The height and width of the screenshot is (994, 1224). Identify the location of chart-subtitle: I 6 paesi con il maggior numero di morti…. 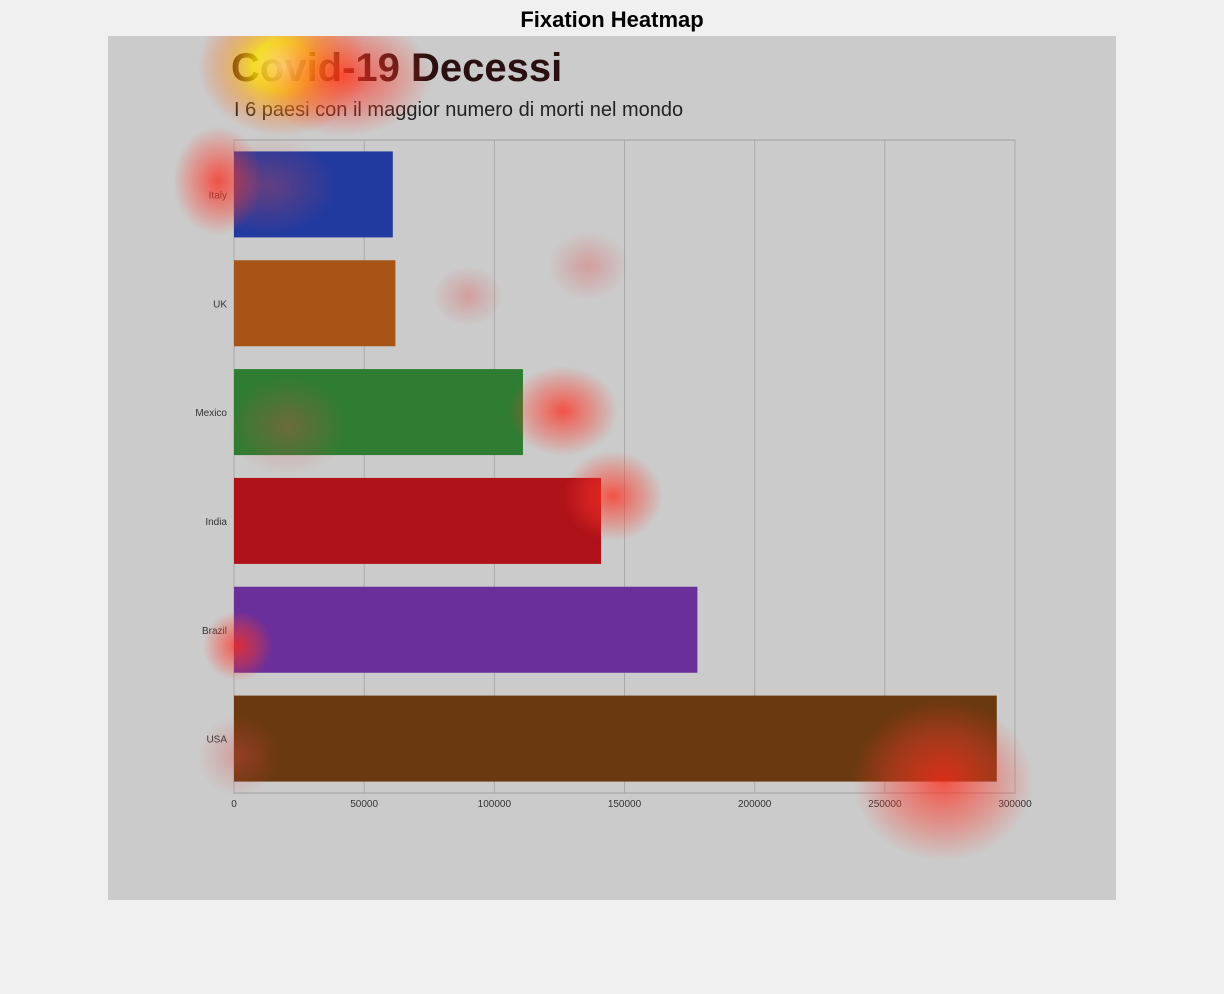
(459, 110).